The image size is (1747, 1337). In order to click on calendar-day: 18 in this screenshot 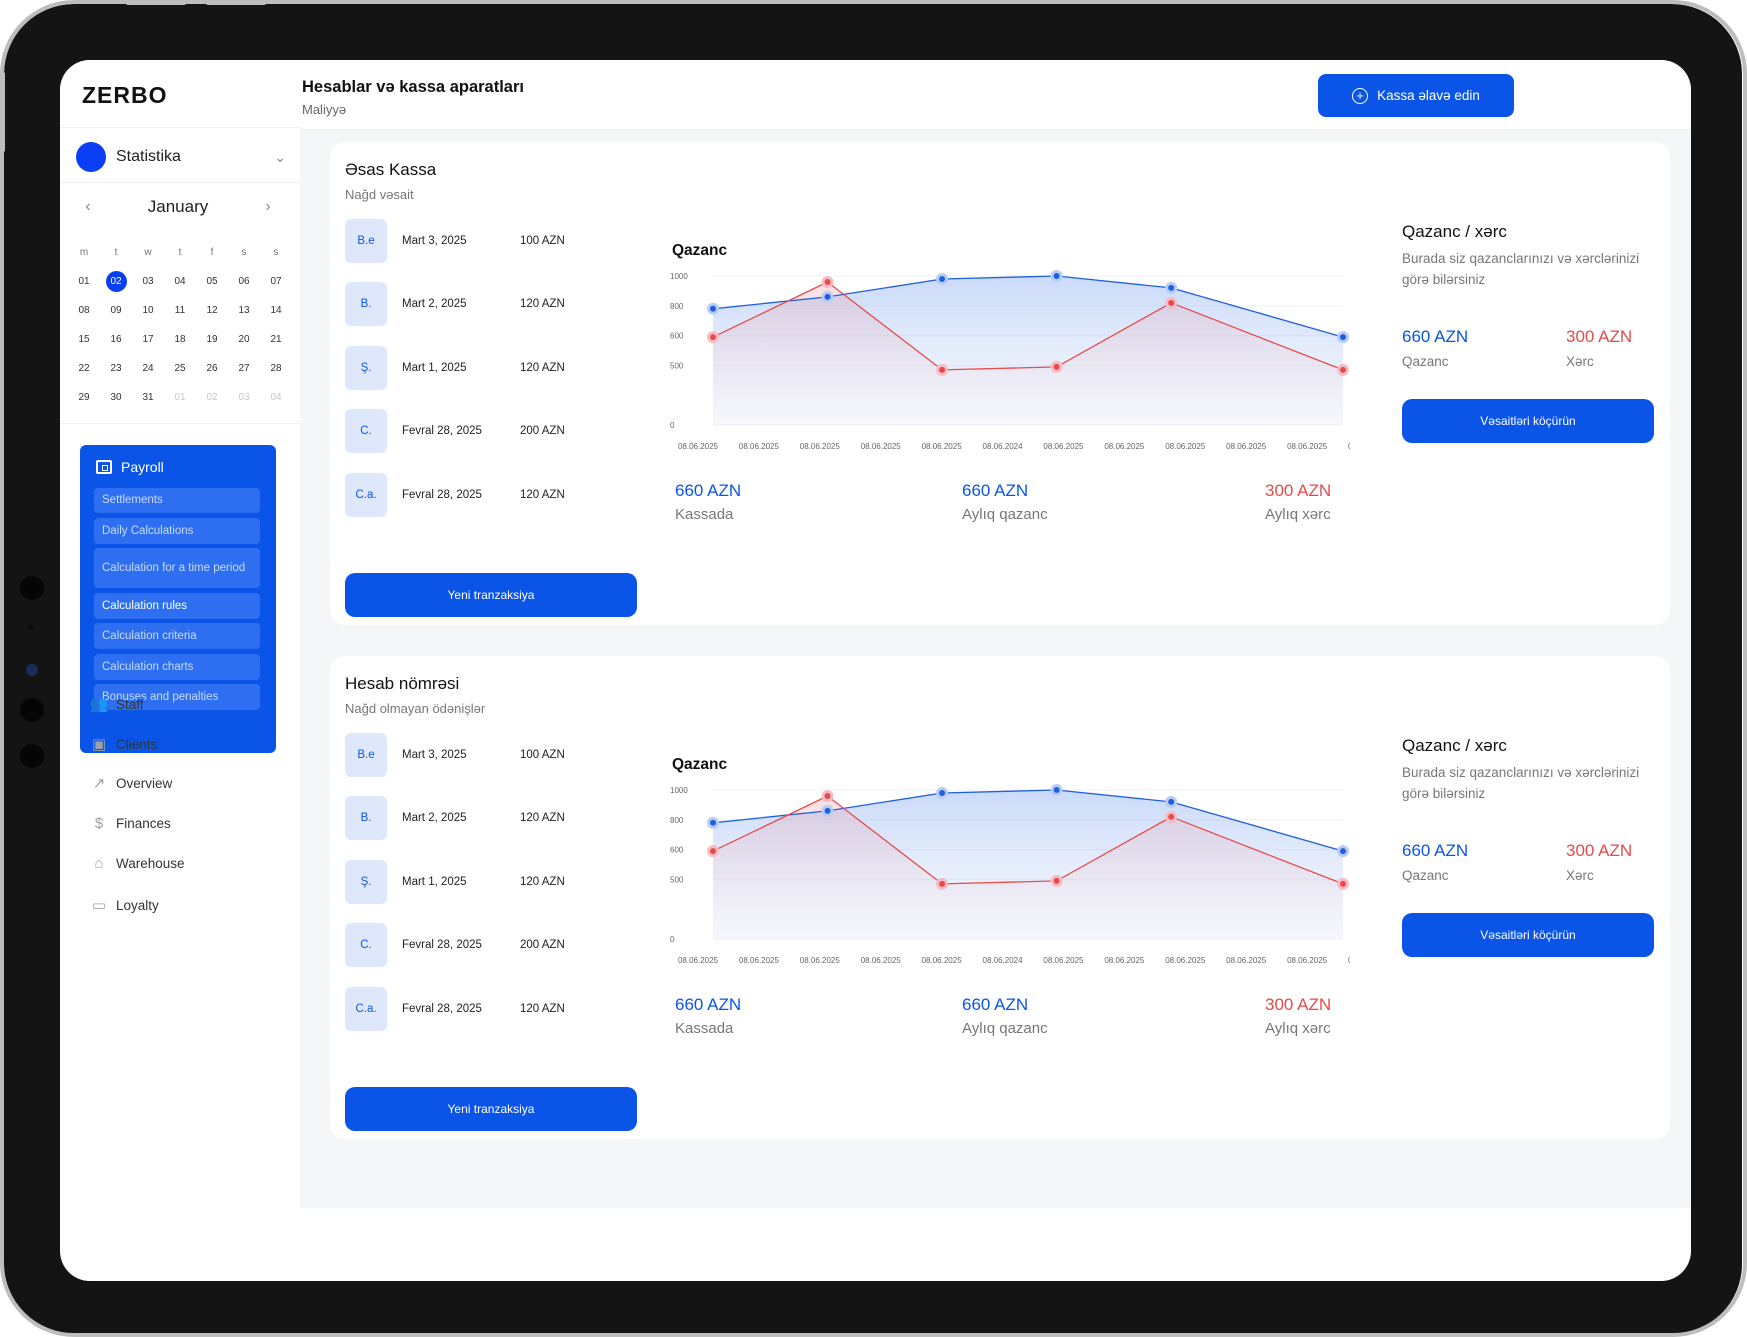, I will do `click(180, 339)`.